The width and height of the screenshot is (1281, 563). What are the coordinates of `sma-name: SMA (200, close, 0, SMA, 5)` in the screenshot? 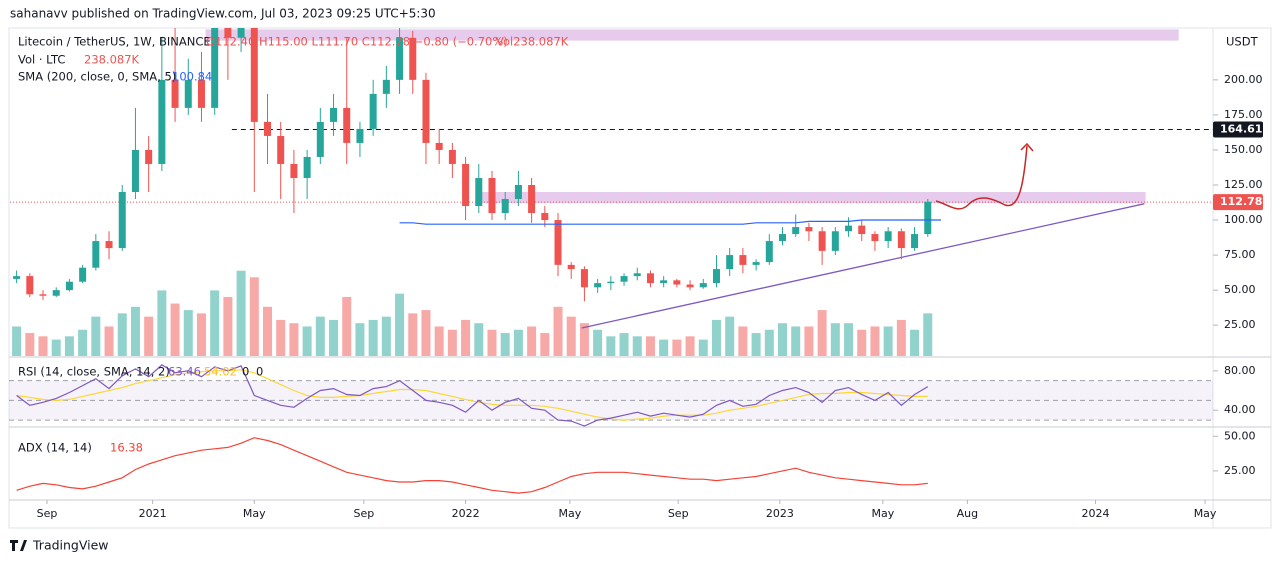 It's located at (97, 77).